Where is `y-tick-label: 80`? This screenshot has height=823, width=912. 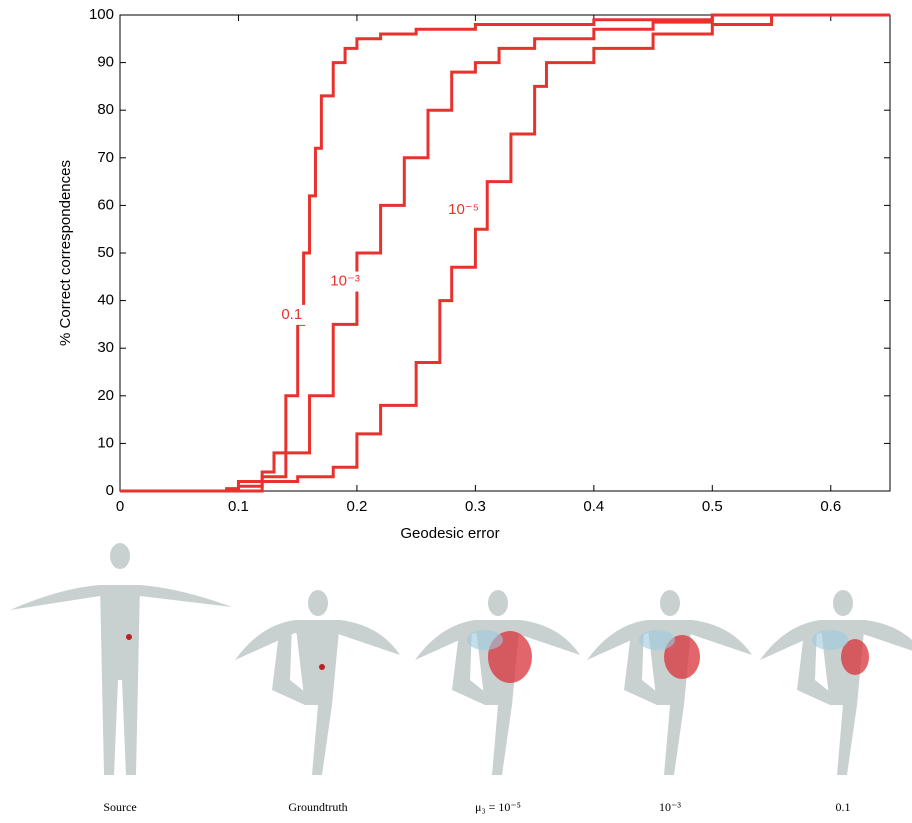 y-tick-label: 80 is located at coordinates (105, 109).